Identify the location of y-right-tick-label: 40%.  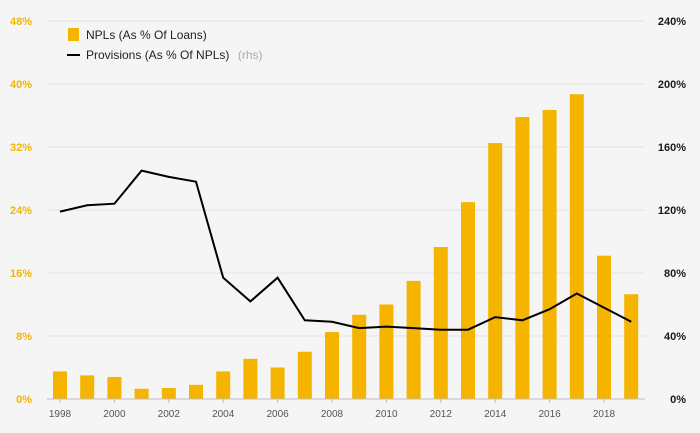
(675, 337).